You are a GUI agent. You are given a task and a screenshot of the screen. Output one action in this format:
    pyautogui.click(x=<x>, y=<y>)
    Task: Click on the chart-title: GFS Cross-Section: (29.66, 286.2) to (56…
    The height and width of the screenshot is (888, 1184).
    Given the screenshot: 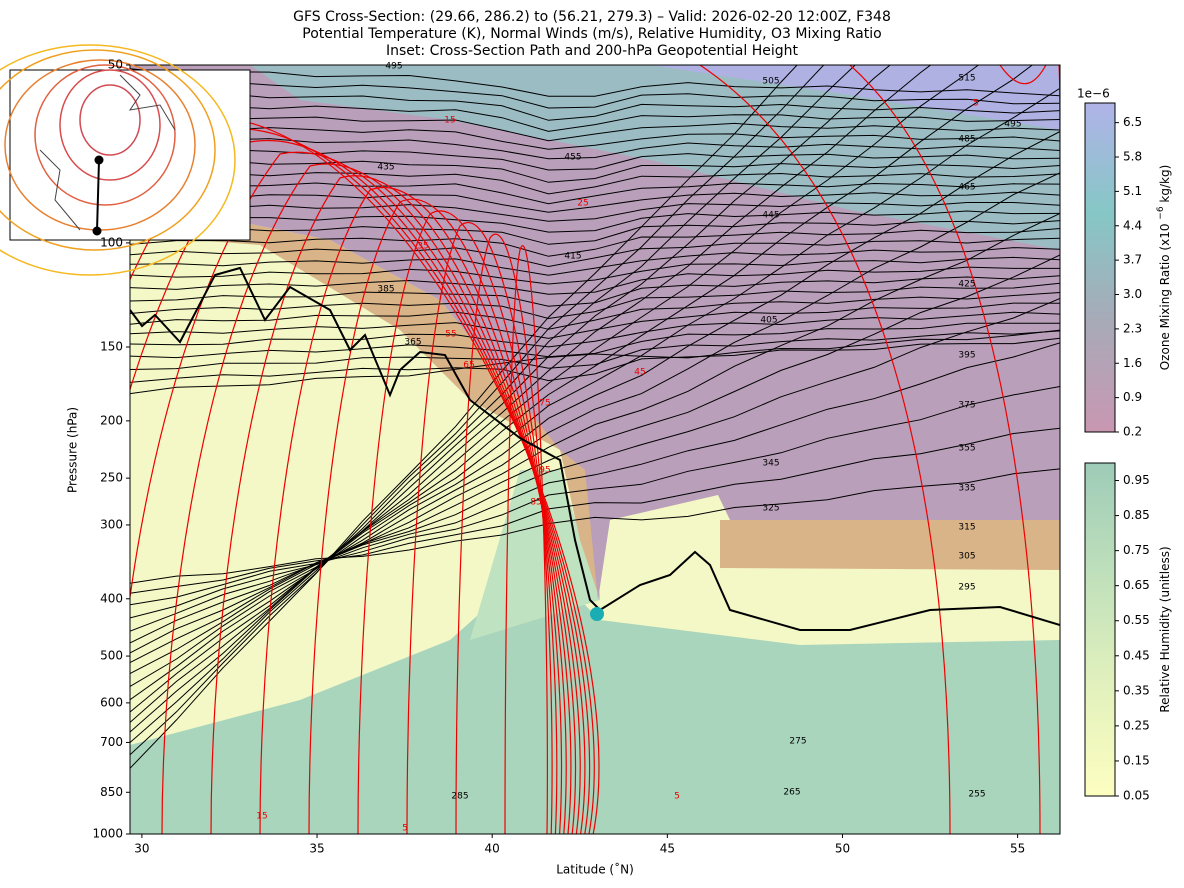 What is the action you would take?
    pyautogui.click(x=592, y=17)
    